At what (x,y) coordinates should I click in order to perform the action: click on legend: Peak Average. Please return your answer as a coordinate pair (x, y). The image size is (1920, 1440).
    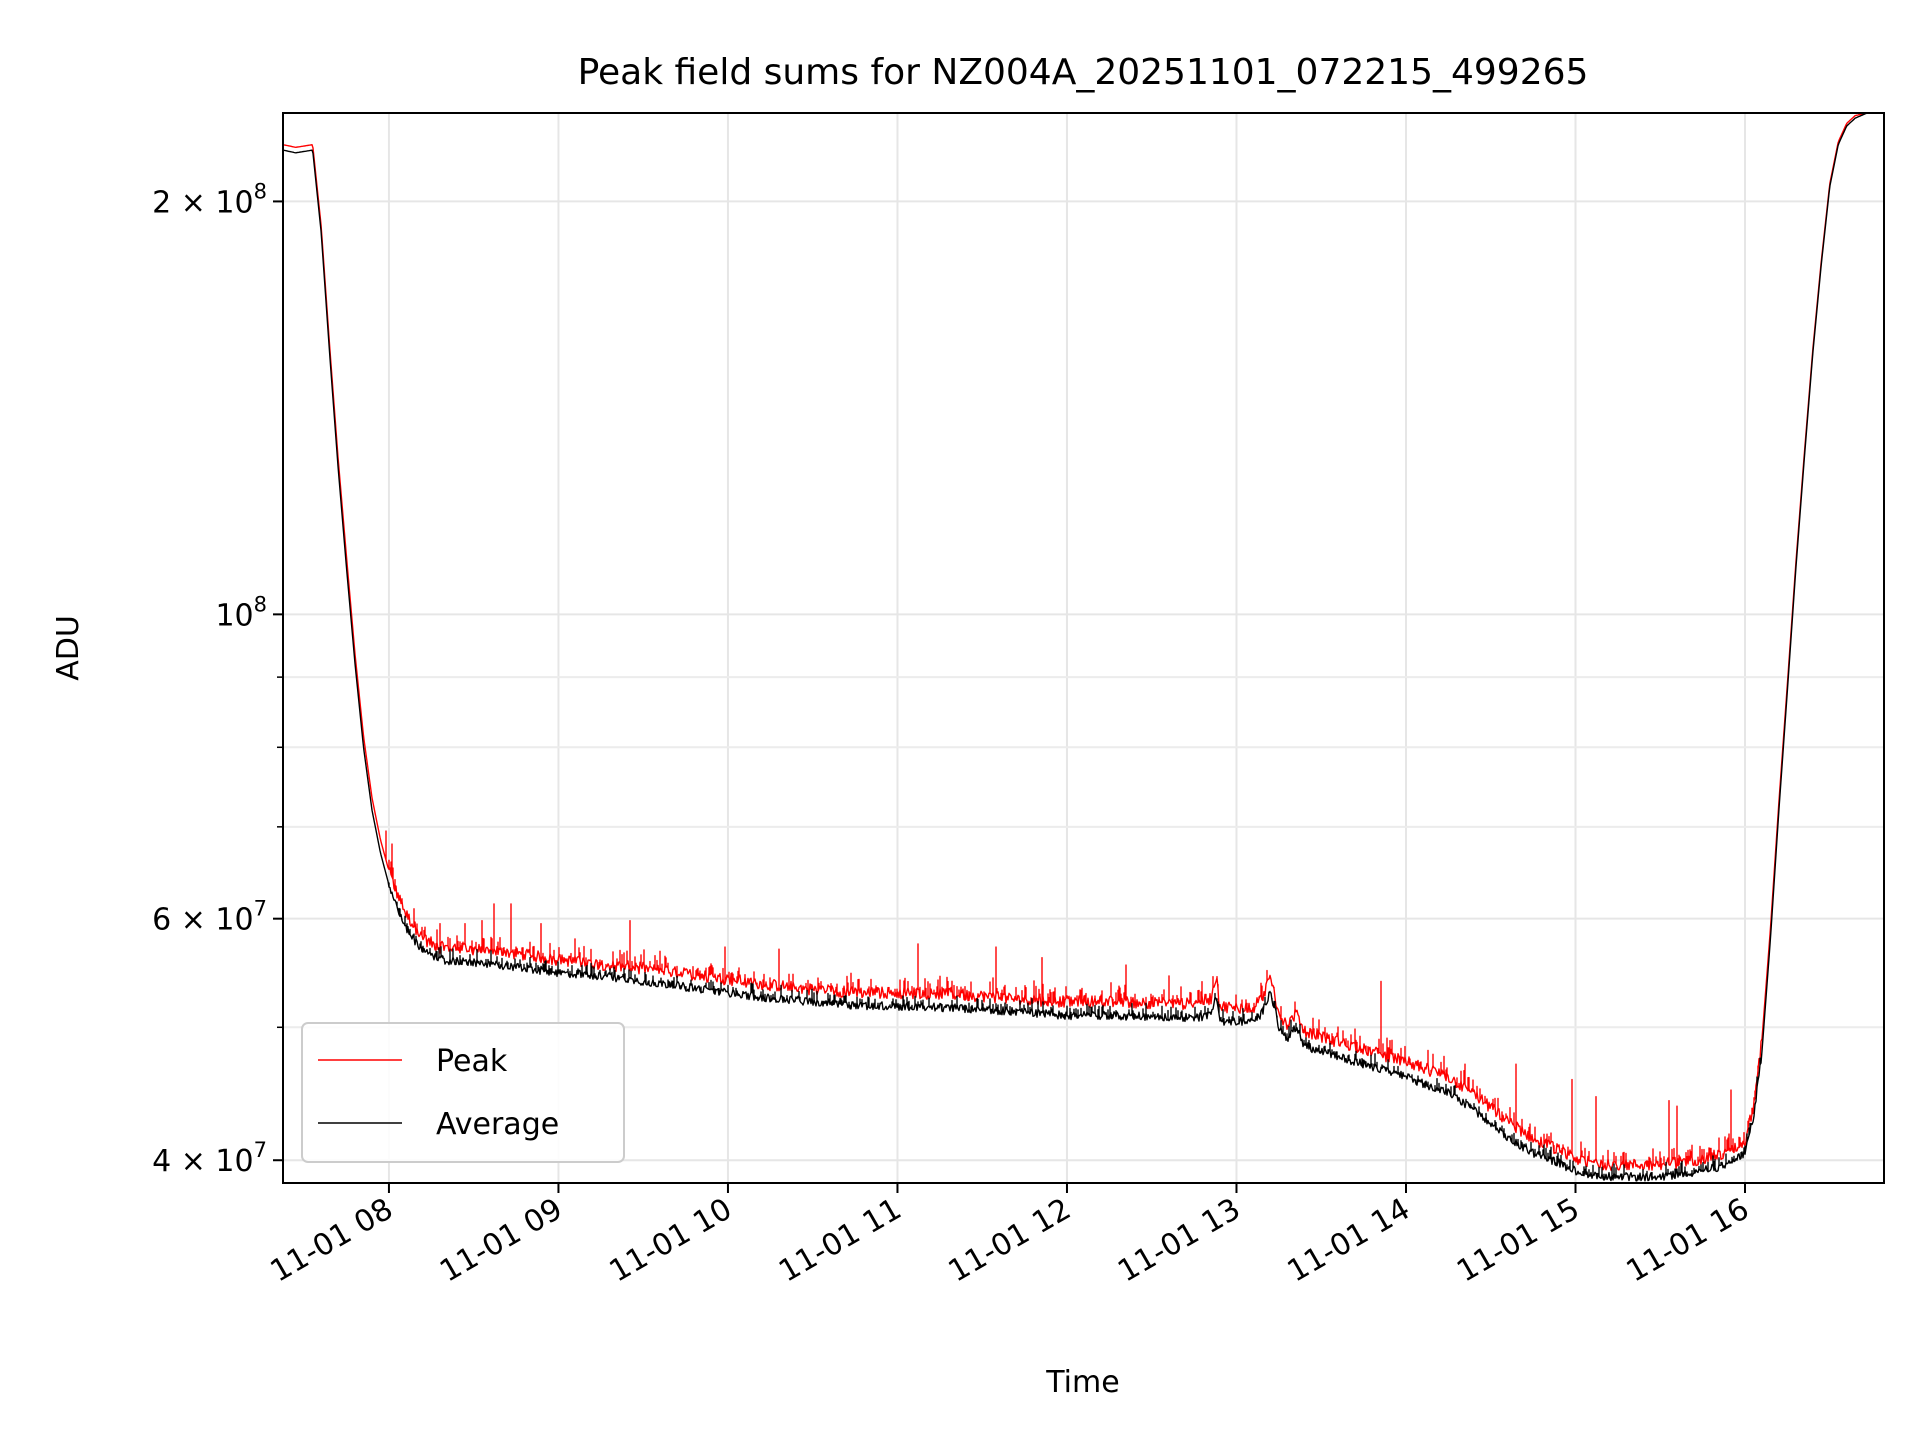
    Looking at the image, I should click on (463, 1092).